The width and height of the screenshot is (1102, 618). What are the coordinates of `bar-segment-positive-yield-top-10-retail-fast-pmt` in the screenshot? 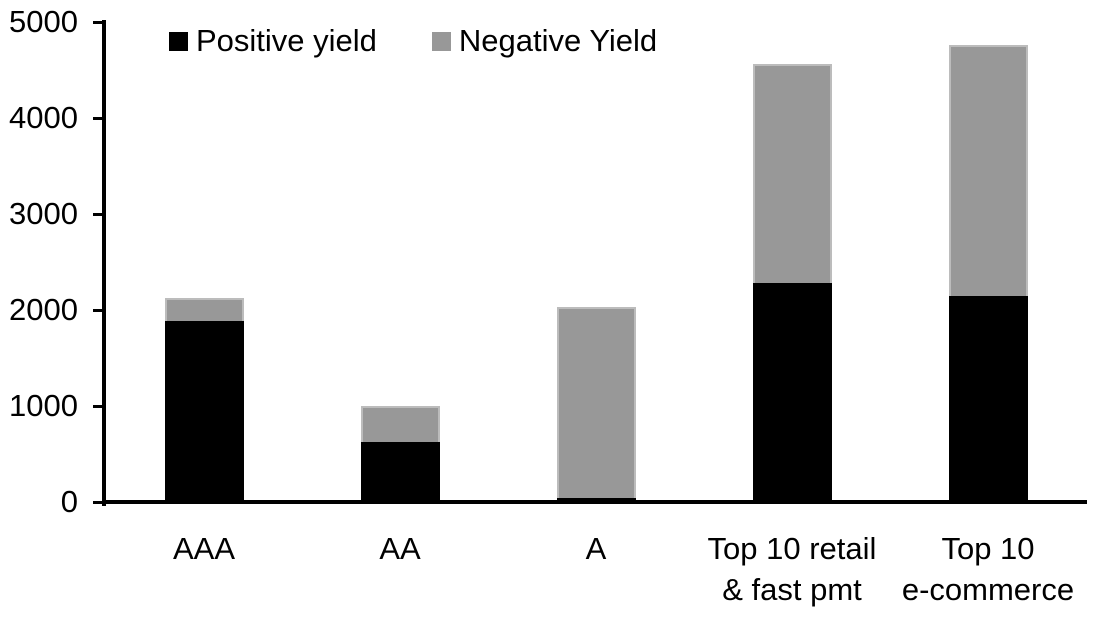 It's located at (792, 392).